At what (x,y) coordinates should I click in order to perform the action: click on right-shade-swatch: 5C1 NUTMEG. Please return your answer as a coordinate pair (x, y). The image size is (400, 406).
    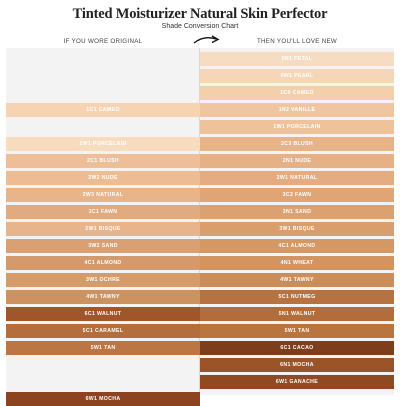
    Looking at the image, I should click on (297, 297).